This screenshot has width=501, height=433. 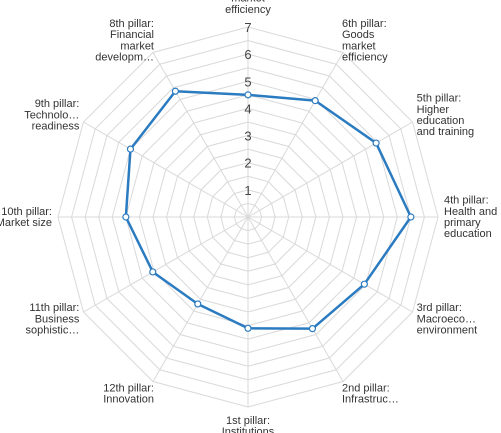 I want to click on category-label: 6th pillar: Goods market efficiency, so click(x=365, y=41).